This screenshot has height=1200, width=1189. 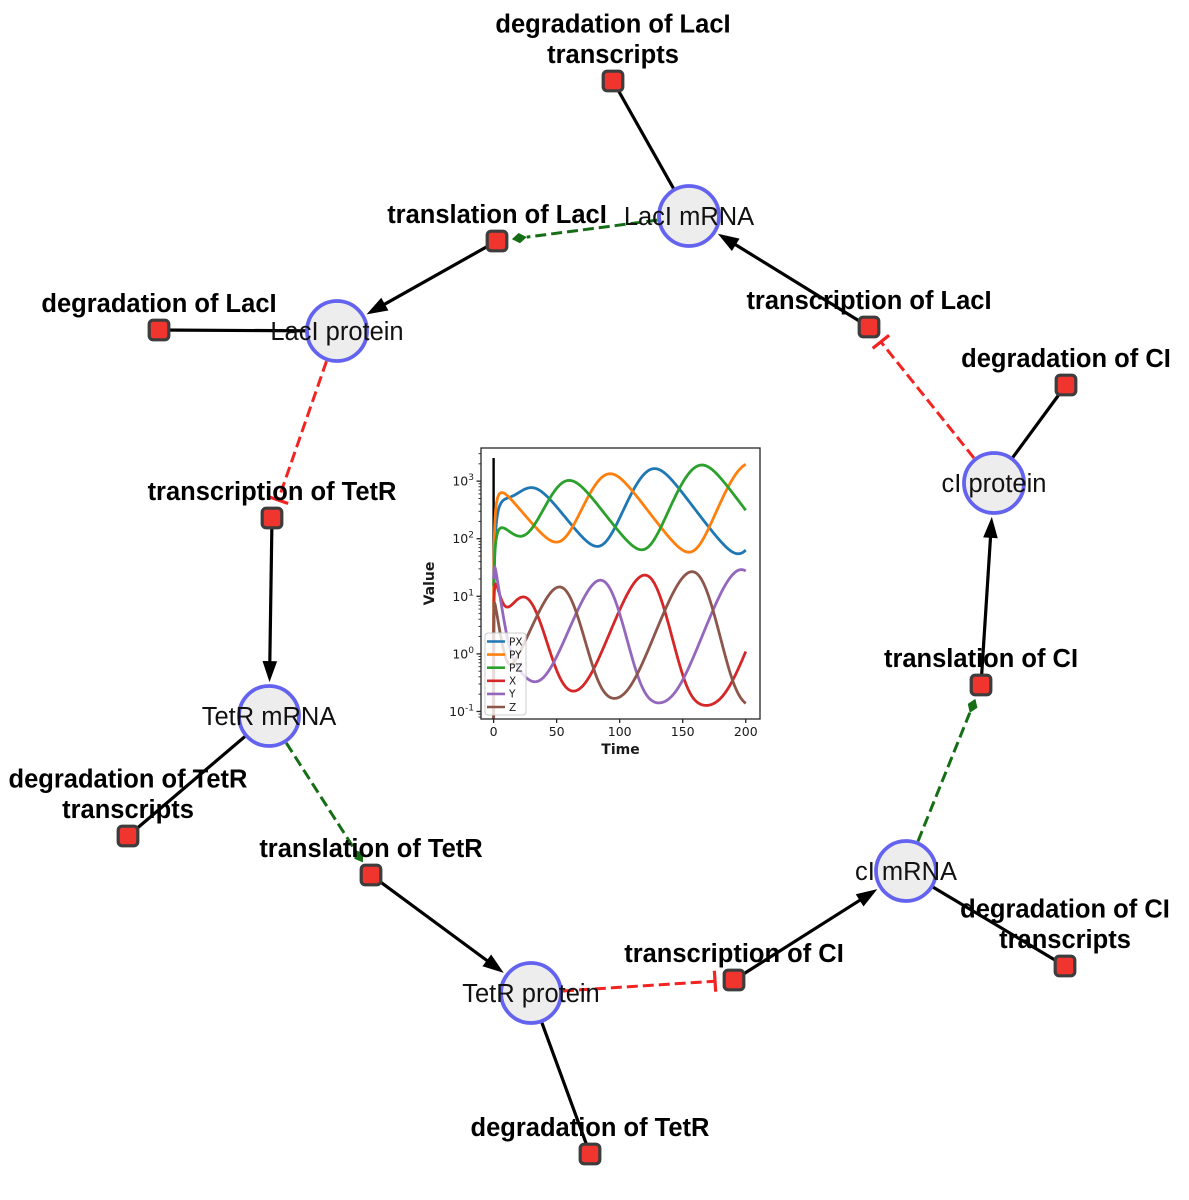 I want to click on species-label-LacI_mRNA: LacI mRNA, so click(x=689, y=217).